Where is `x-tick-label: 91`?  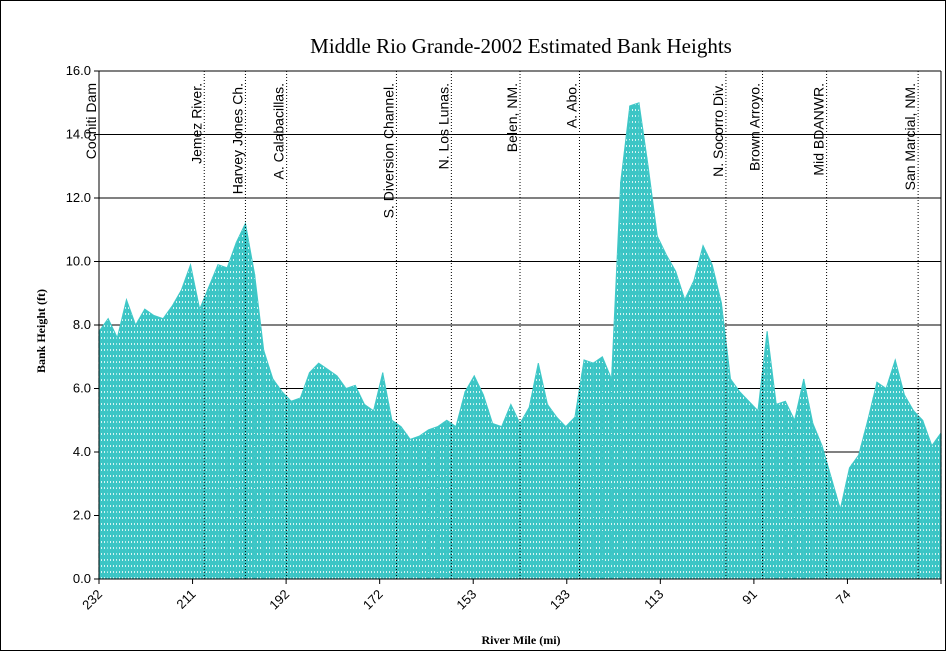 x-tick-label: 91 is located at coordinates (749, 597).